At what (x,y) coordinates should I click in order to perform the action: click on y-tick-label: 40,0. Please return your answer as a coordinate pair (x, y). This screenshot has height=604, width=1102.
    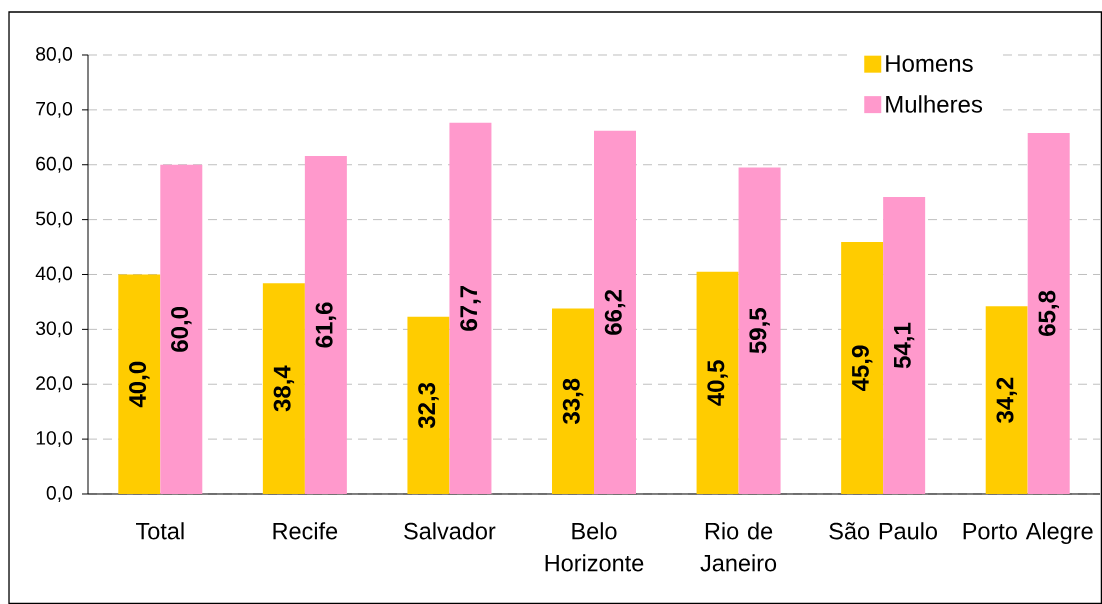
    Looking at the image, I should click on (54, 274).